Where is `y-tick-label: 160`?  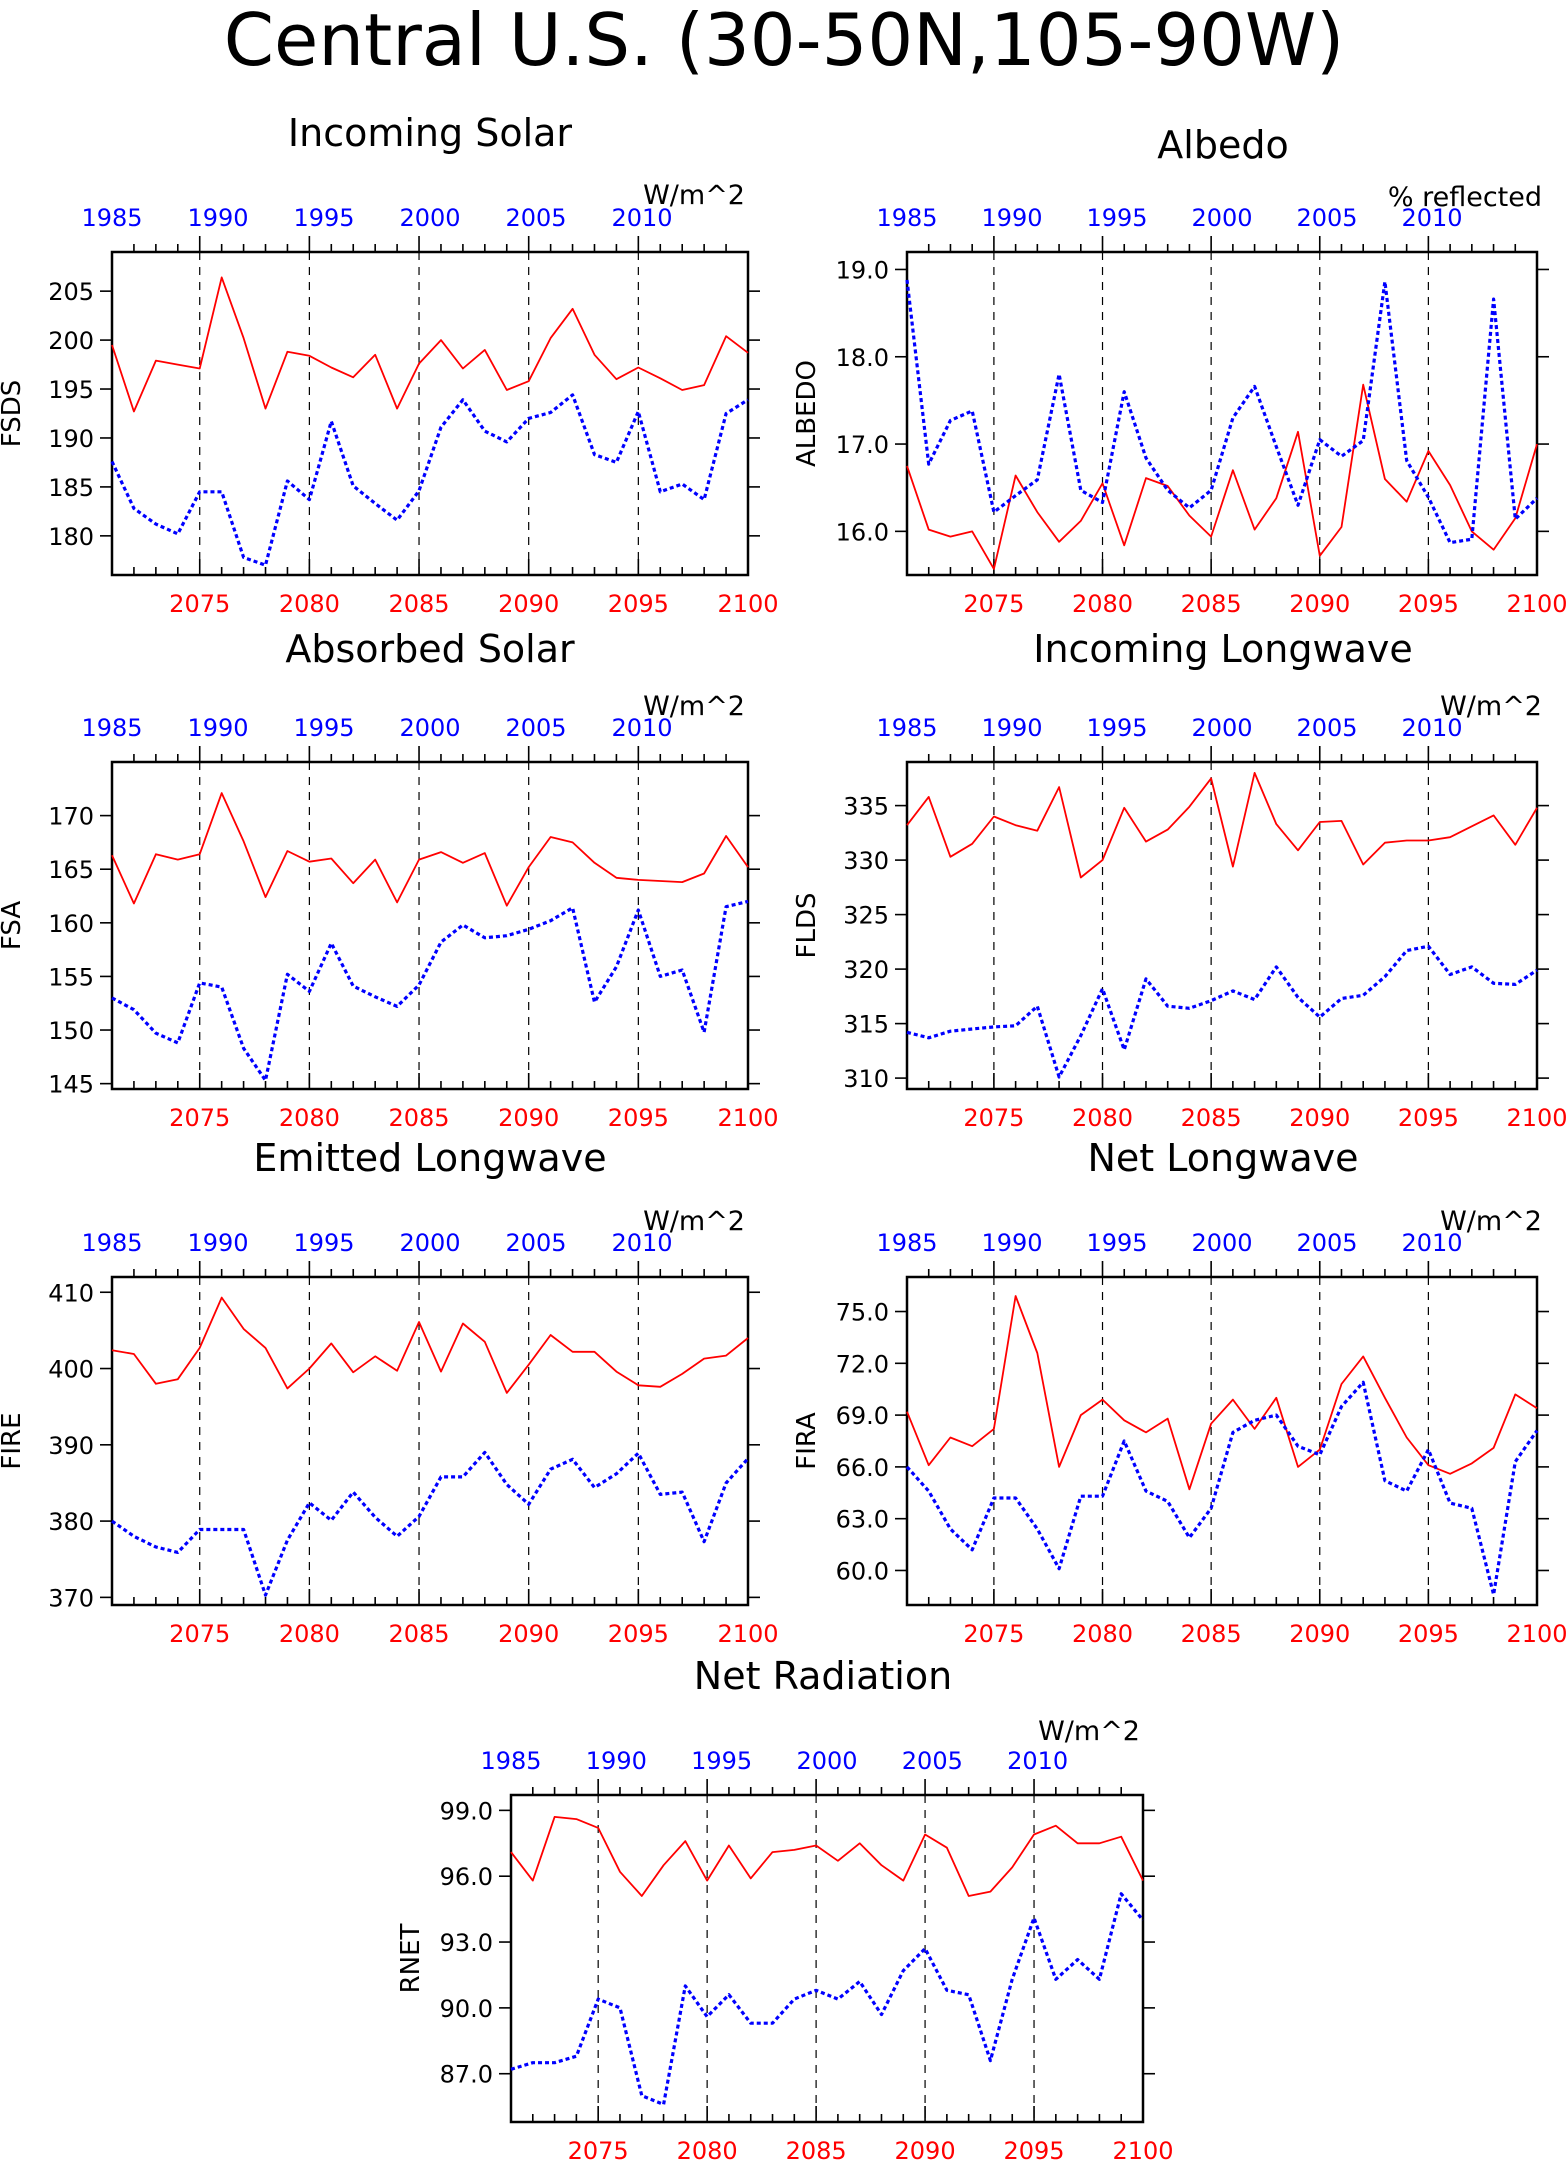 y-tick-label: 160 is located at coordinates (71, 924).